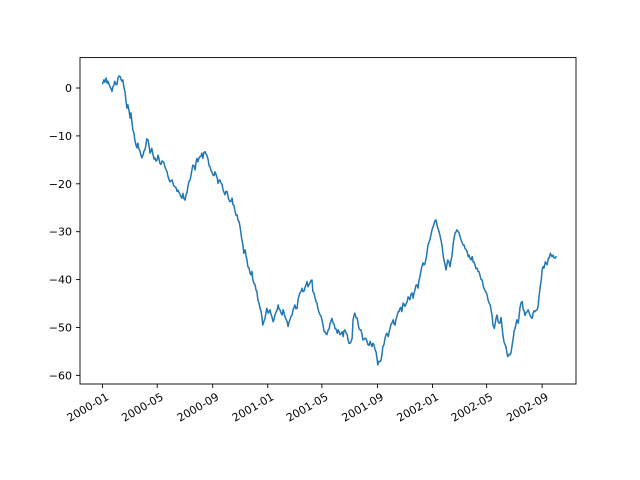 The image size is (640, 480). Describe the element at coordinates (60, 184) in the screenshot. I see `y-tick-label: −20` at that location.